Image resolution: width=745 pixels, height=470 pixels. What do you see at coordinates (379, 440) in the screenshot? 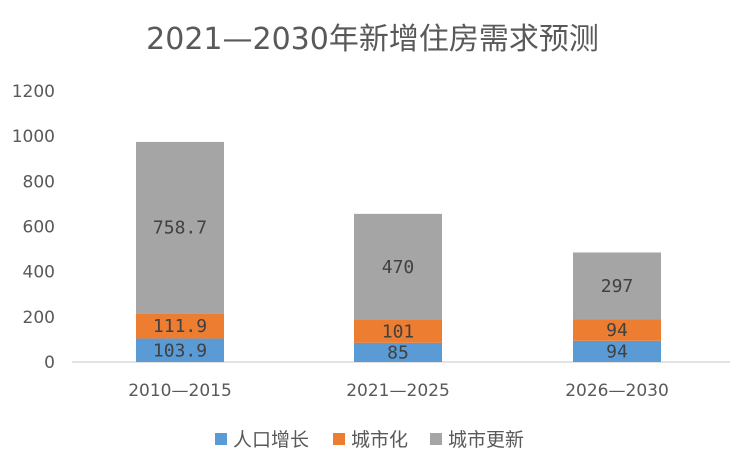
I see `legend-label: 城市化` at bounding box center [379, 440].